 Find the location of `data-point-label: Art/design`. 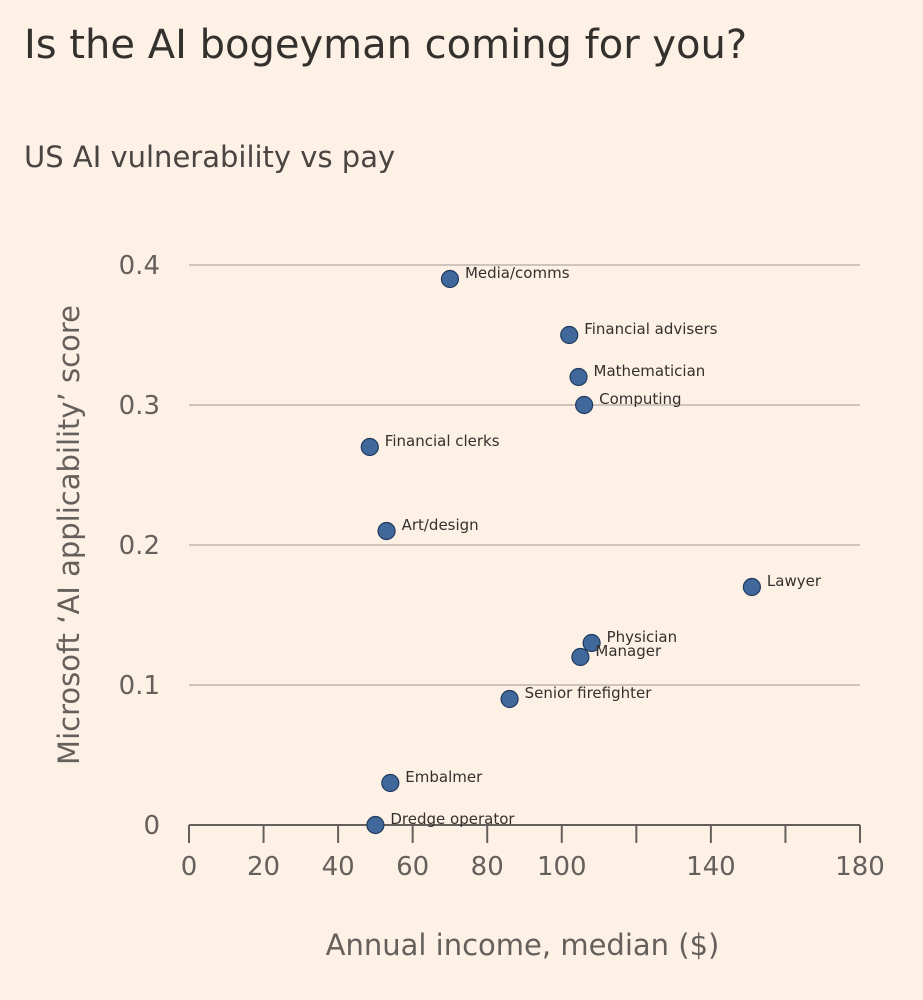

data-point-label: Art/design is located at coordinates (440, 525).